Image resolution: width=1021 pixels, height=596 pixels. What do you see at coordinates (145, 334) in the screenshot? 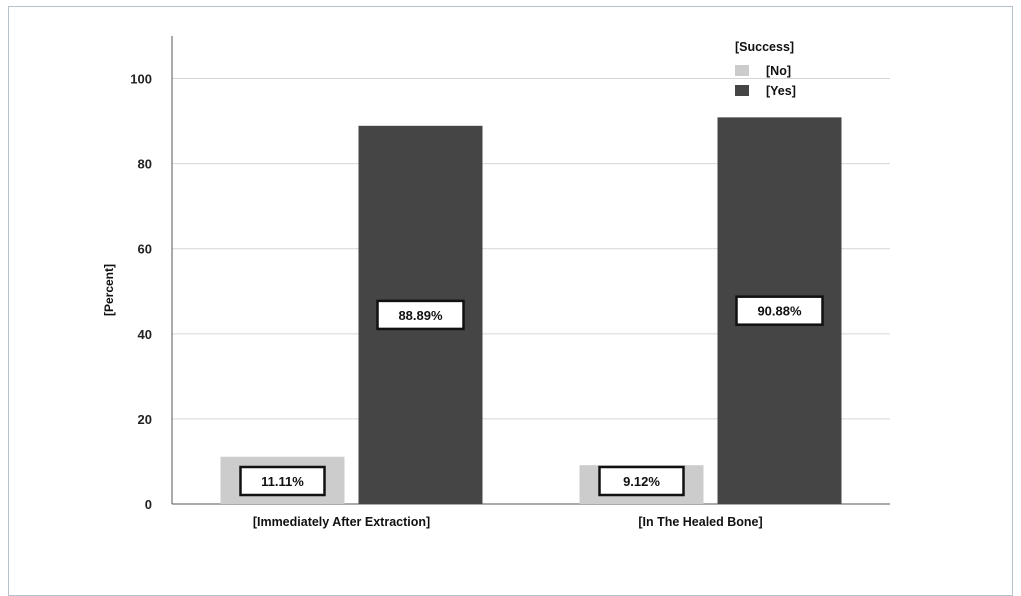
I see `y-tick-label: 40` at bounding box center [145, 334].